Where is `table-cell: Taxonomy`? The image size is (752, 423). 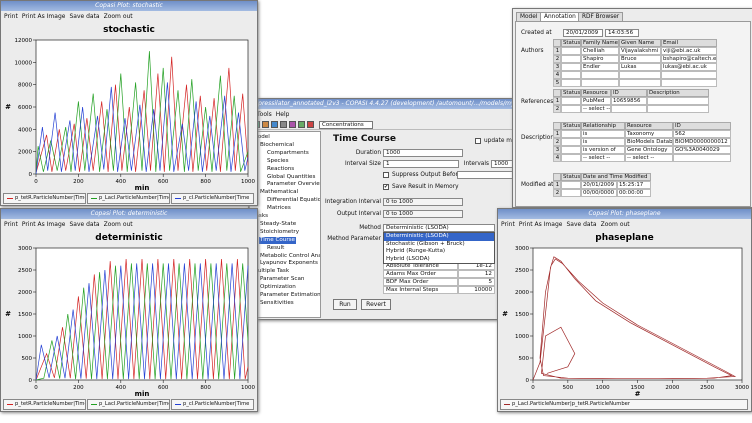
table-cell: Taxonomy is located at coordinates (649, 134).